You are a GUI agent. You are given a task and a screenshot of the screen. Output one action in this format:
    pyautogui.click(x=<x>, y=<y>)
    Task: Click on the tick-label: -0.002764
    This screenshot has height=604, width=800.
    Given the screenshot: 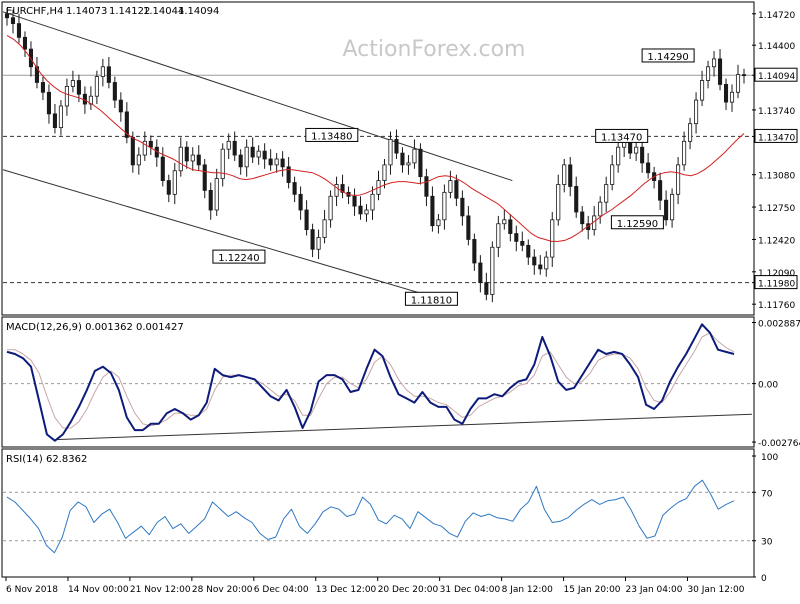 What is the action you would take?
    pyautogui.click(x=779, y=444)
    